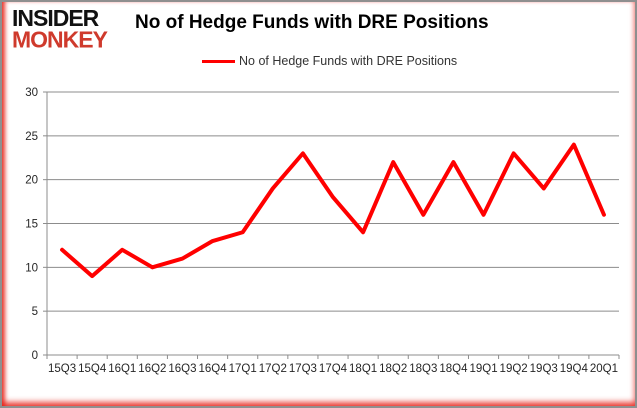 The image size is (637, 408). Describe the element at coordinates (213, 369) in the screenshot. I see `x-tick-label: 16Q4` at that location.